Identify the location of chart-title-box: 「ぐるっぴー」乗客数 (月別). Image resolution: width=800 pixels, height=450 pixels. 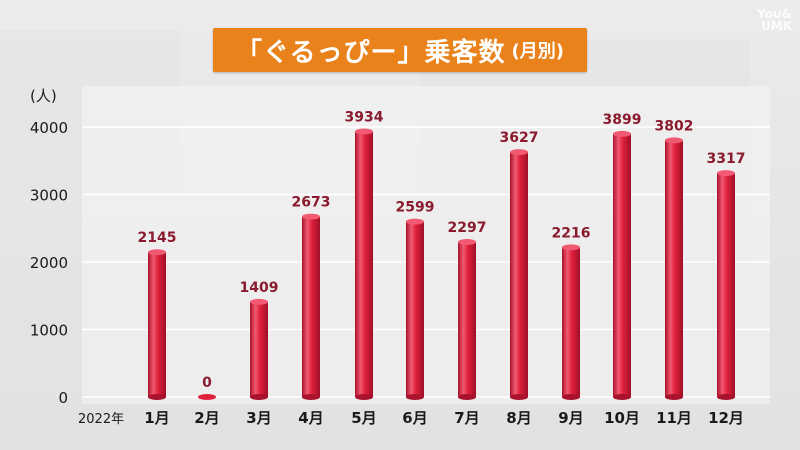
(400, 50).